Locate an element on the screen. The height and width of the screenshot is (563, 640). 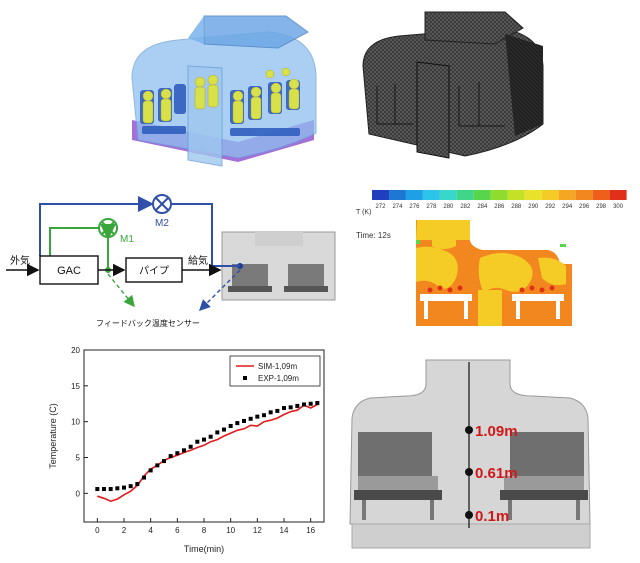
control-schematic-drawing: 外気 GAC パイプ 給気 M1 M2 フィードバック温度センサー is located at coordinates (171, 261).